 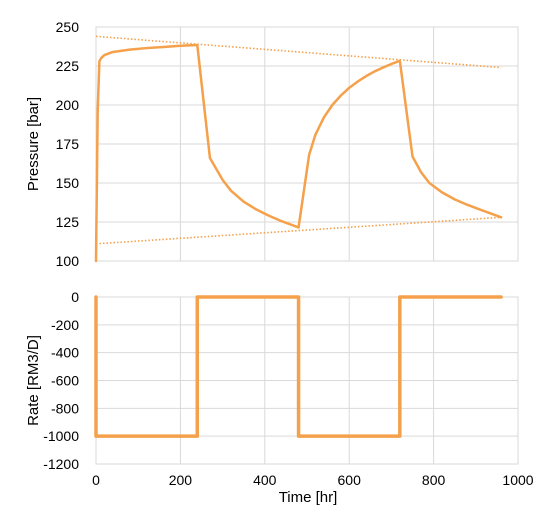 I want to click on rate-y-tick-label: -600, so click(x=65, y=381).